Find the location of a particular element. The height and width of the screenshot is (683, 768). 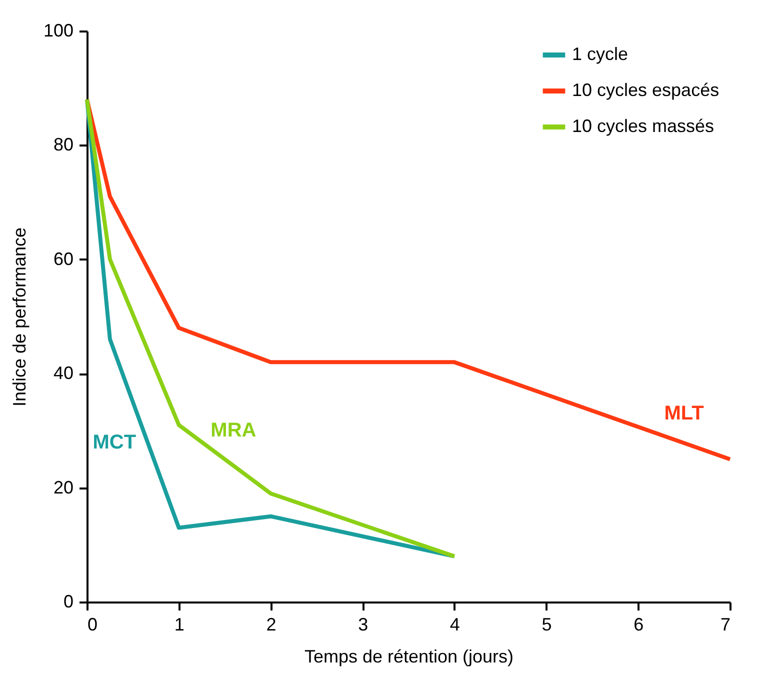

annotation: MRA is located at coordinates (233, 430).